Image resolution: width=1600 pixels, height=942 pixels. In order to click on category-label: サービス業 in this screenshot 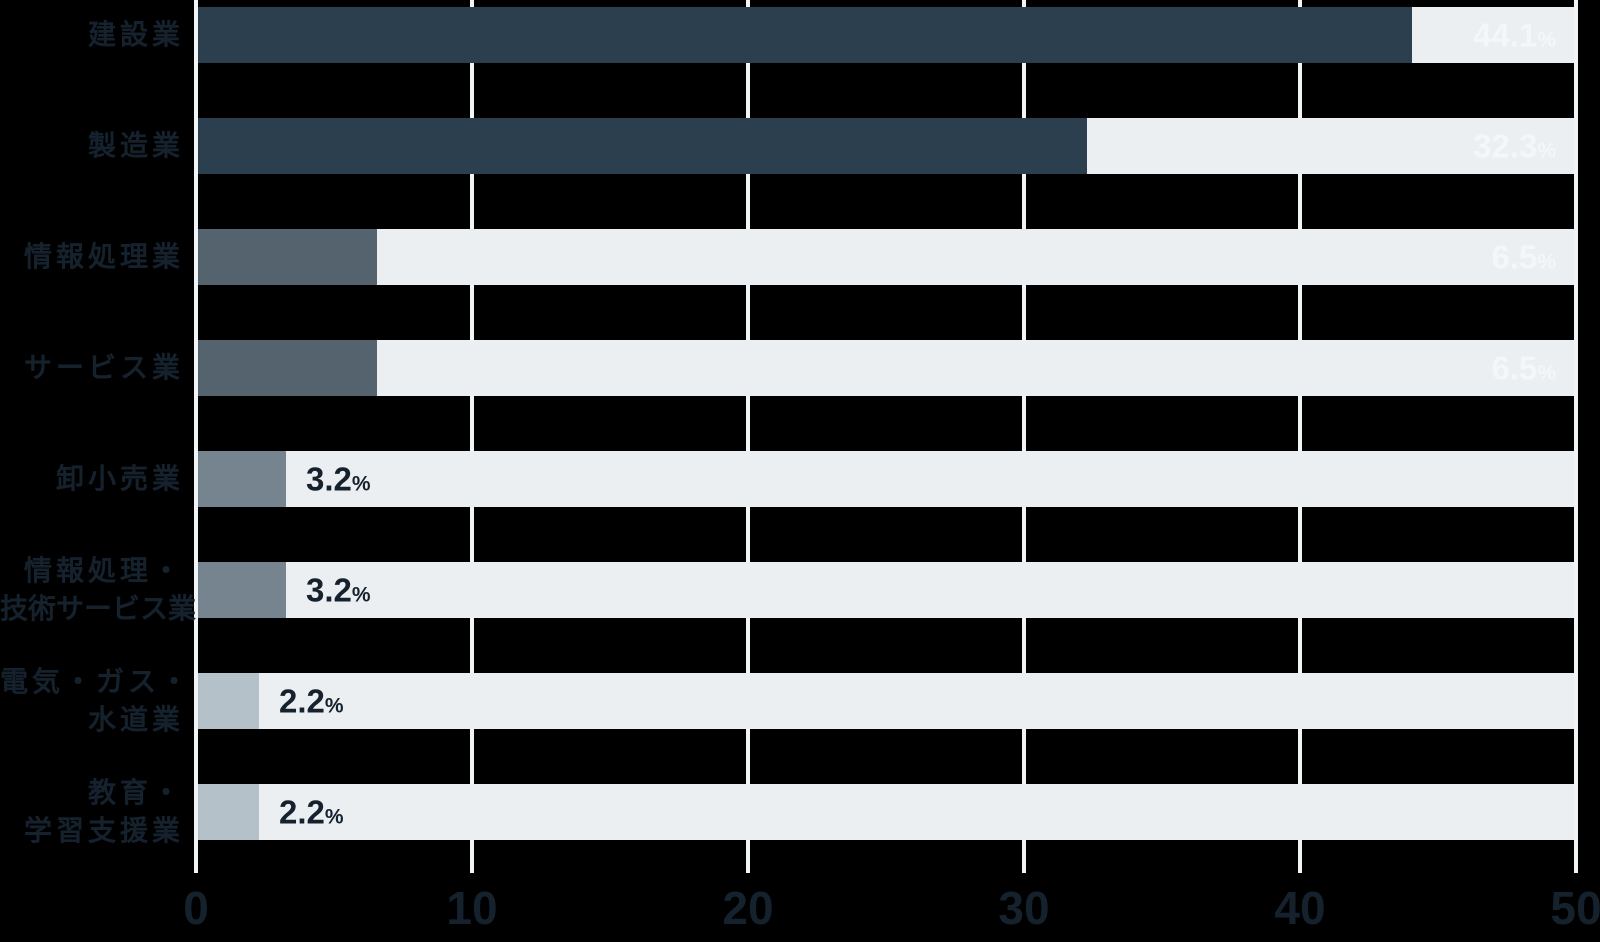, I will do `click(92, 368)`.